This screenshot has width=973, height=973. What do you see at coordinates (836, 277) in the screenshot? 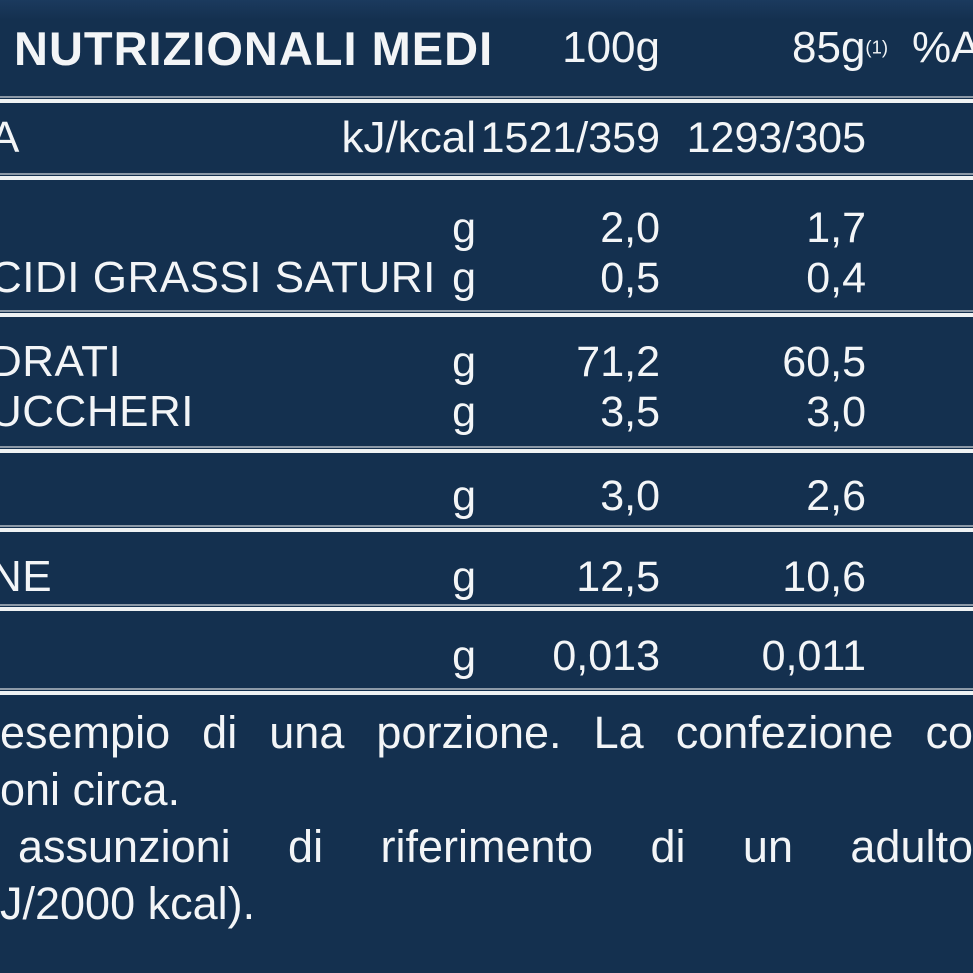
I see `value-saturated-fats-85g: 0,4` at bounding box center [836, 277].